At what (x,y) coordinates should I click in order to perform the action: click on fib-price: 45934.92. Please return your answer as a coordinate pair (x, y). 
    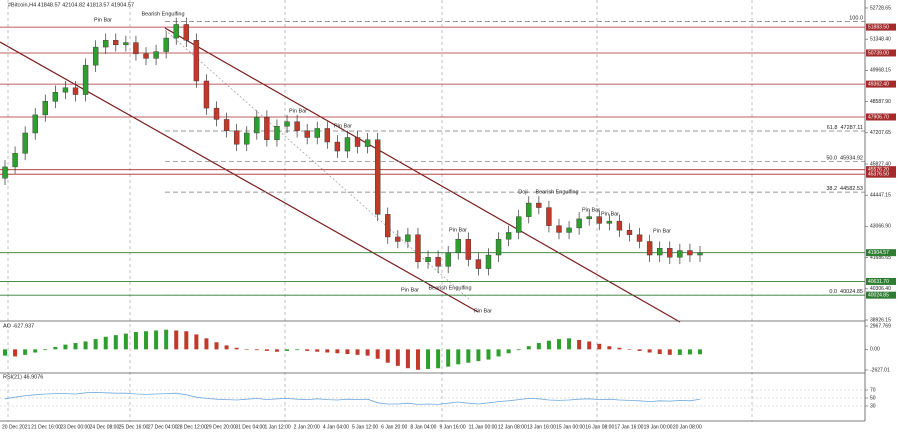
    Looking at the image, I should click on (851, 159).